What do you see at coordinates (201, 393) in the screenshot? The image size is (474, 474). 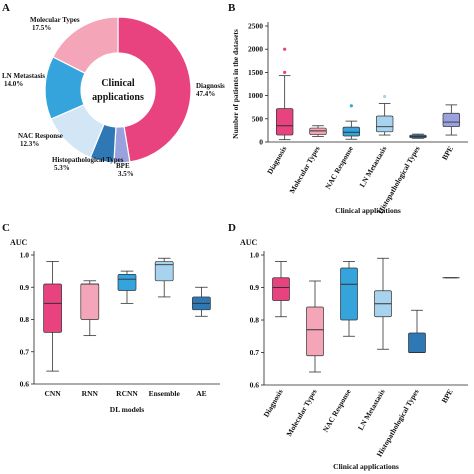 I see `x-tick-label-ae: AE` at bounding box center [201, 393].